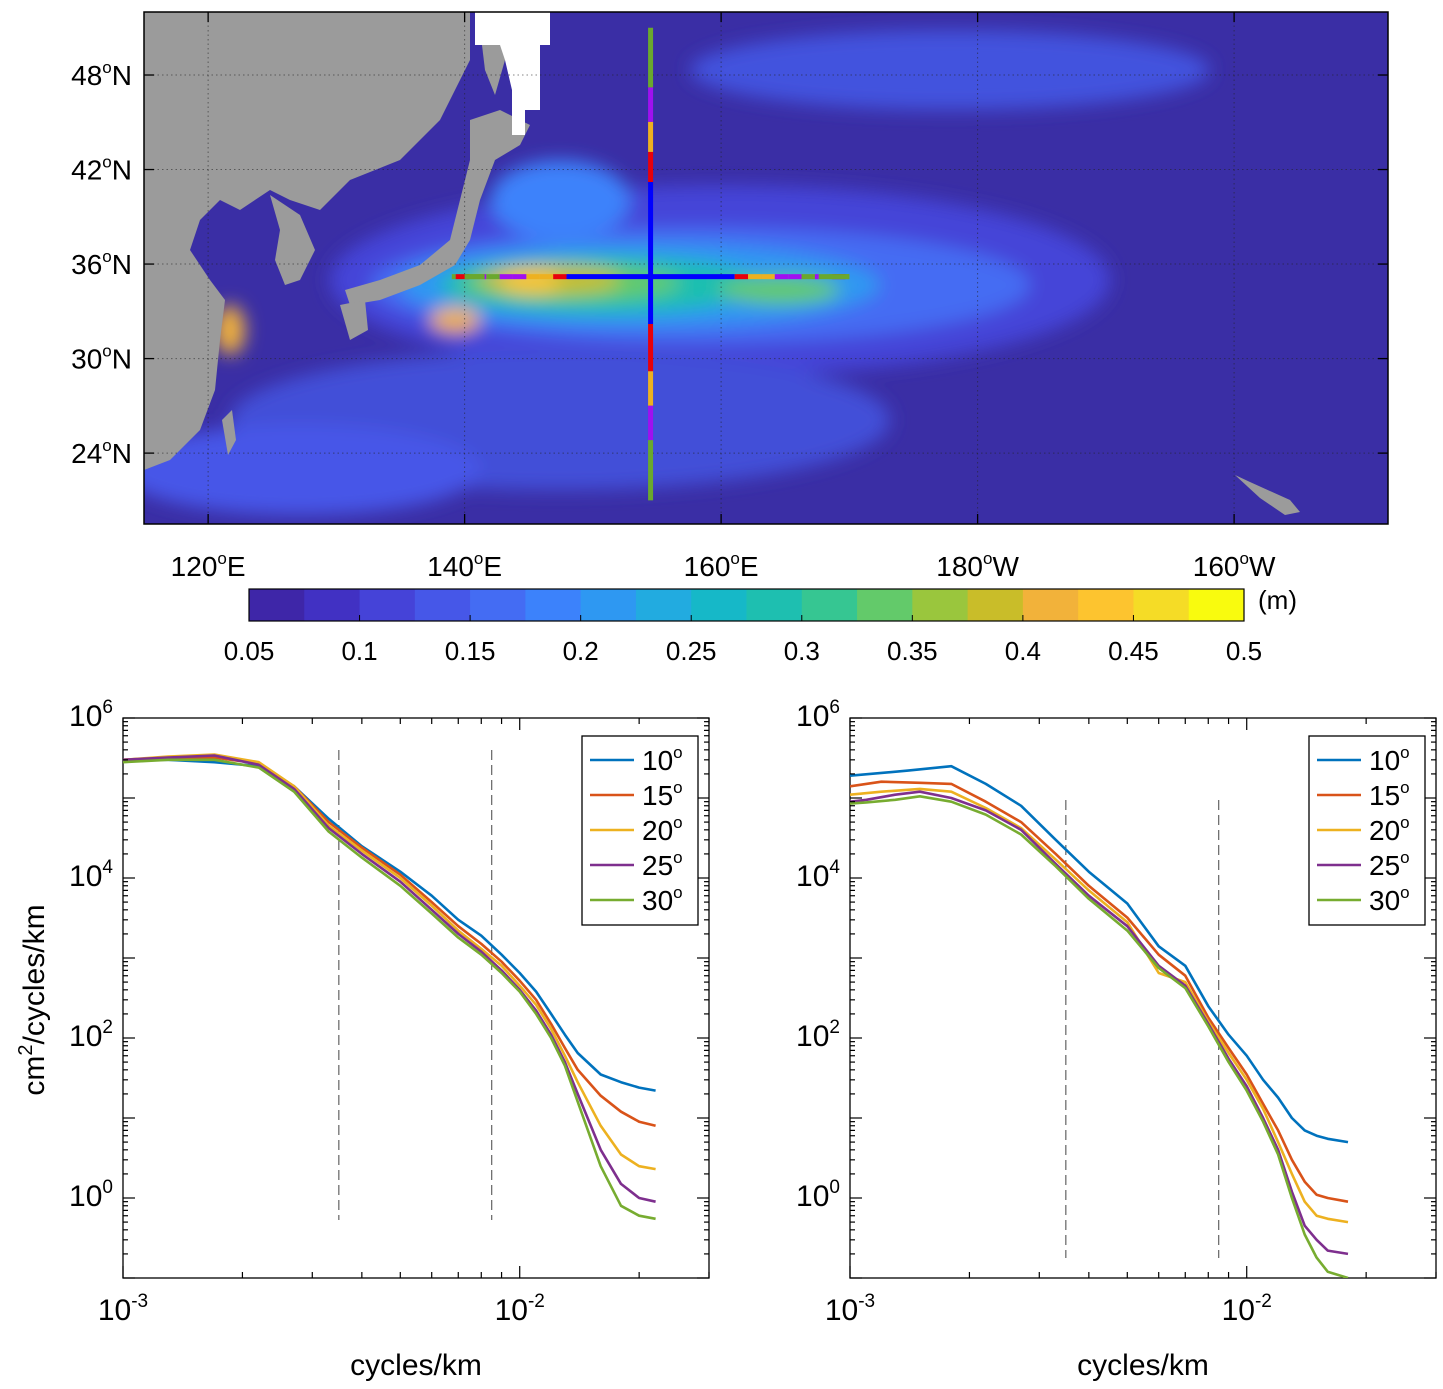 This screenshot has width=1443, height=1389. What do you see at coordinates (416, 1365) in the screenshot?
I see `panel-left-xlabel: cycles/km` at bounding box center [416, 1365].